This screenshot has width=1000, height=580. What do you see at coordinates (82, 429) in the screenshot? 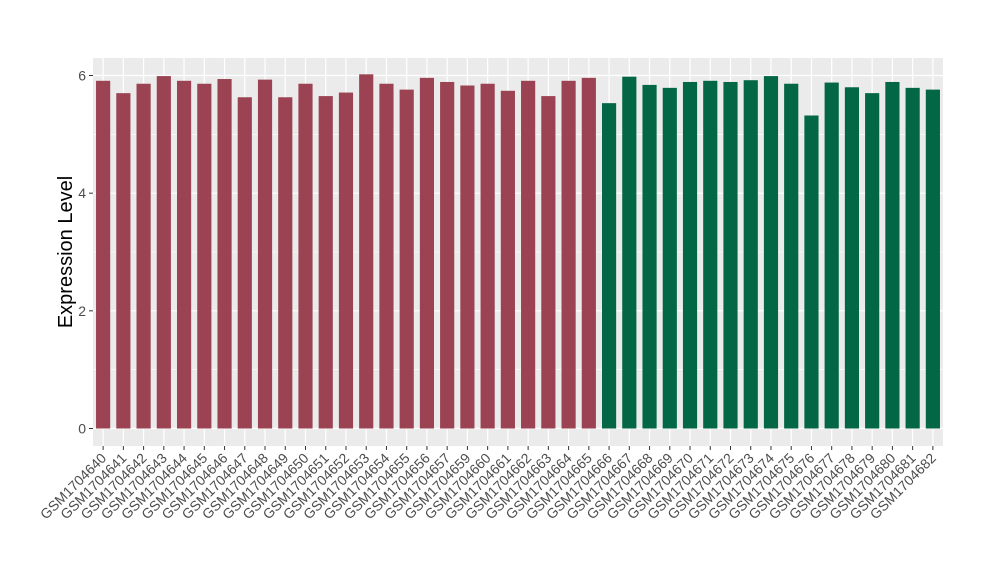
I see `y-tick-label: 0` at bounding box center [82, 429].